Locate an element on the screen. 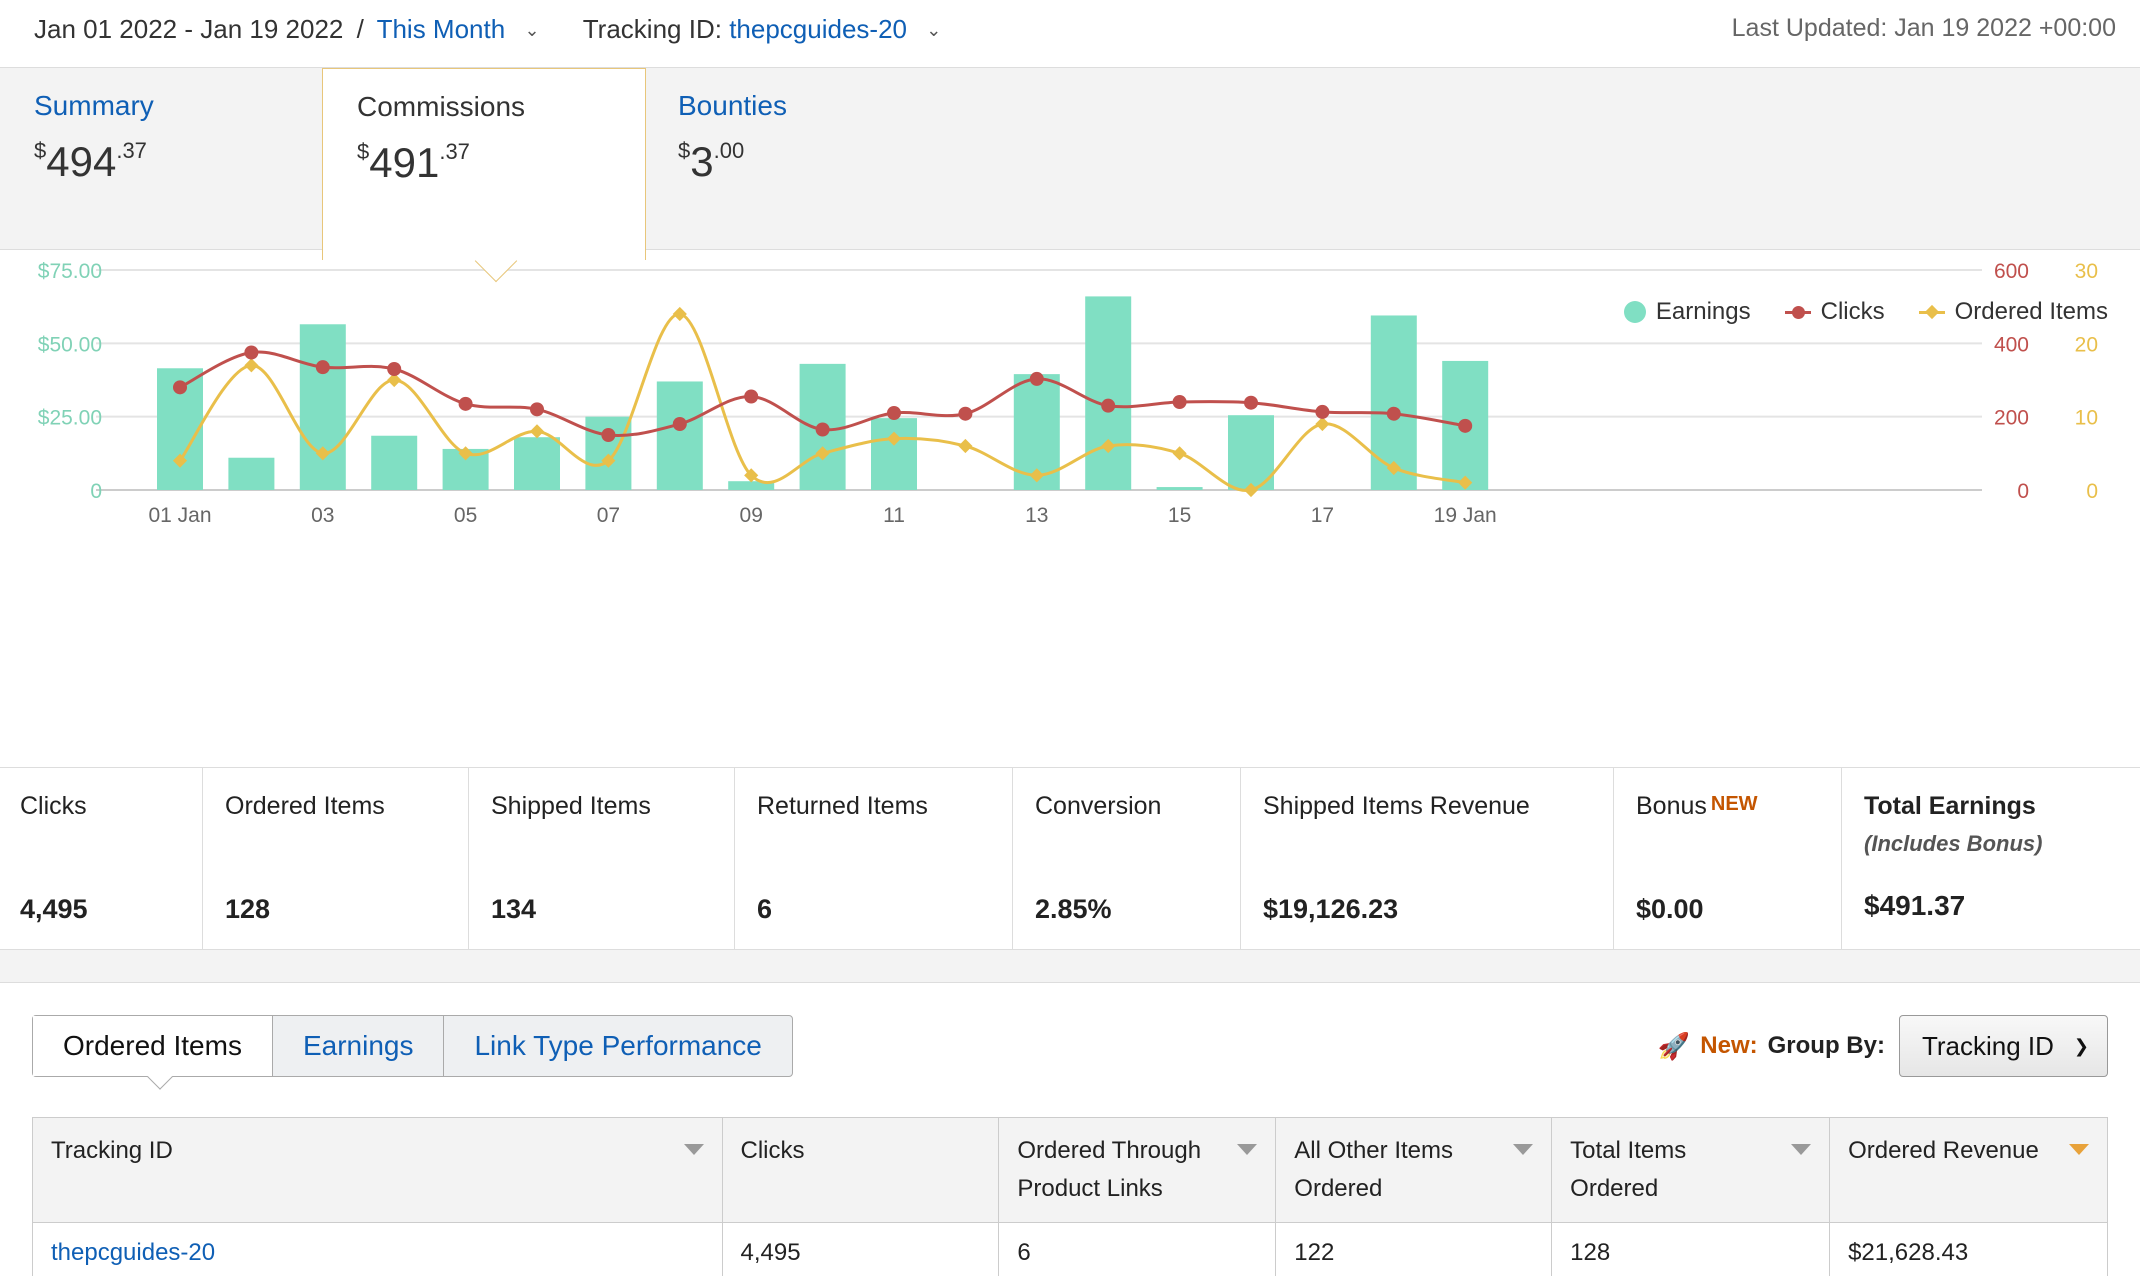  tab-commissions: Commissions $491.37 is located at coordinates (484, 175).